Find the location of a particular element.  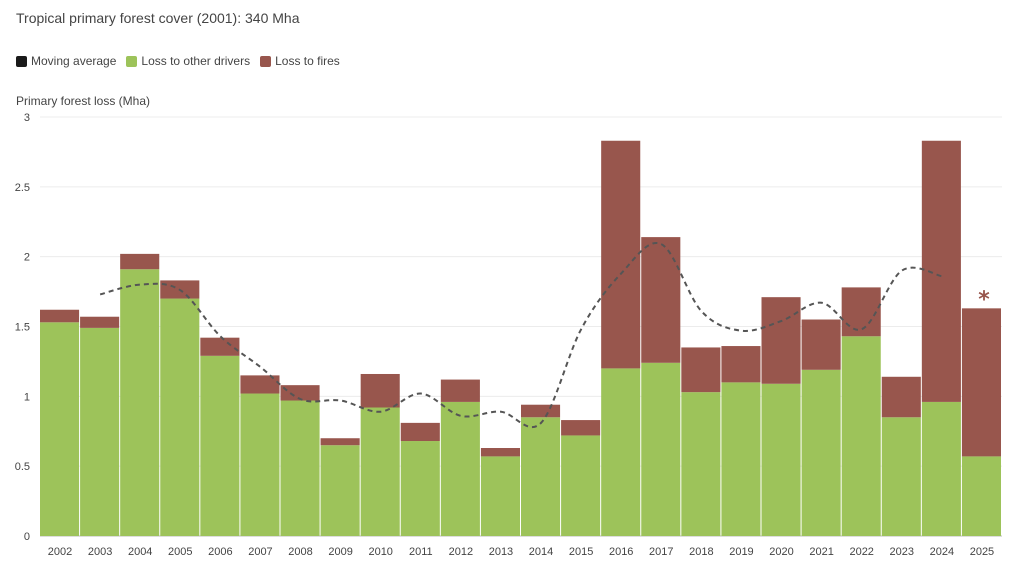

x-tick-label: 2021 is located at coordinates (821, 552).